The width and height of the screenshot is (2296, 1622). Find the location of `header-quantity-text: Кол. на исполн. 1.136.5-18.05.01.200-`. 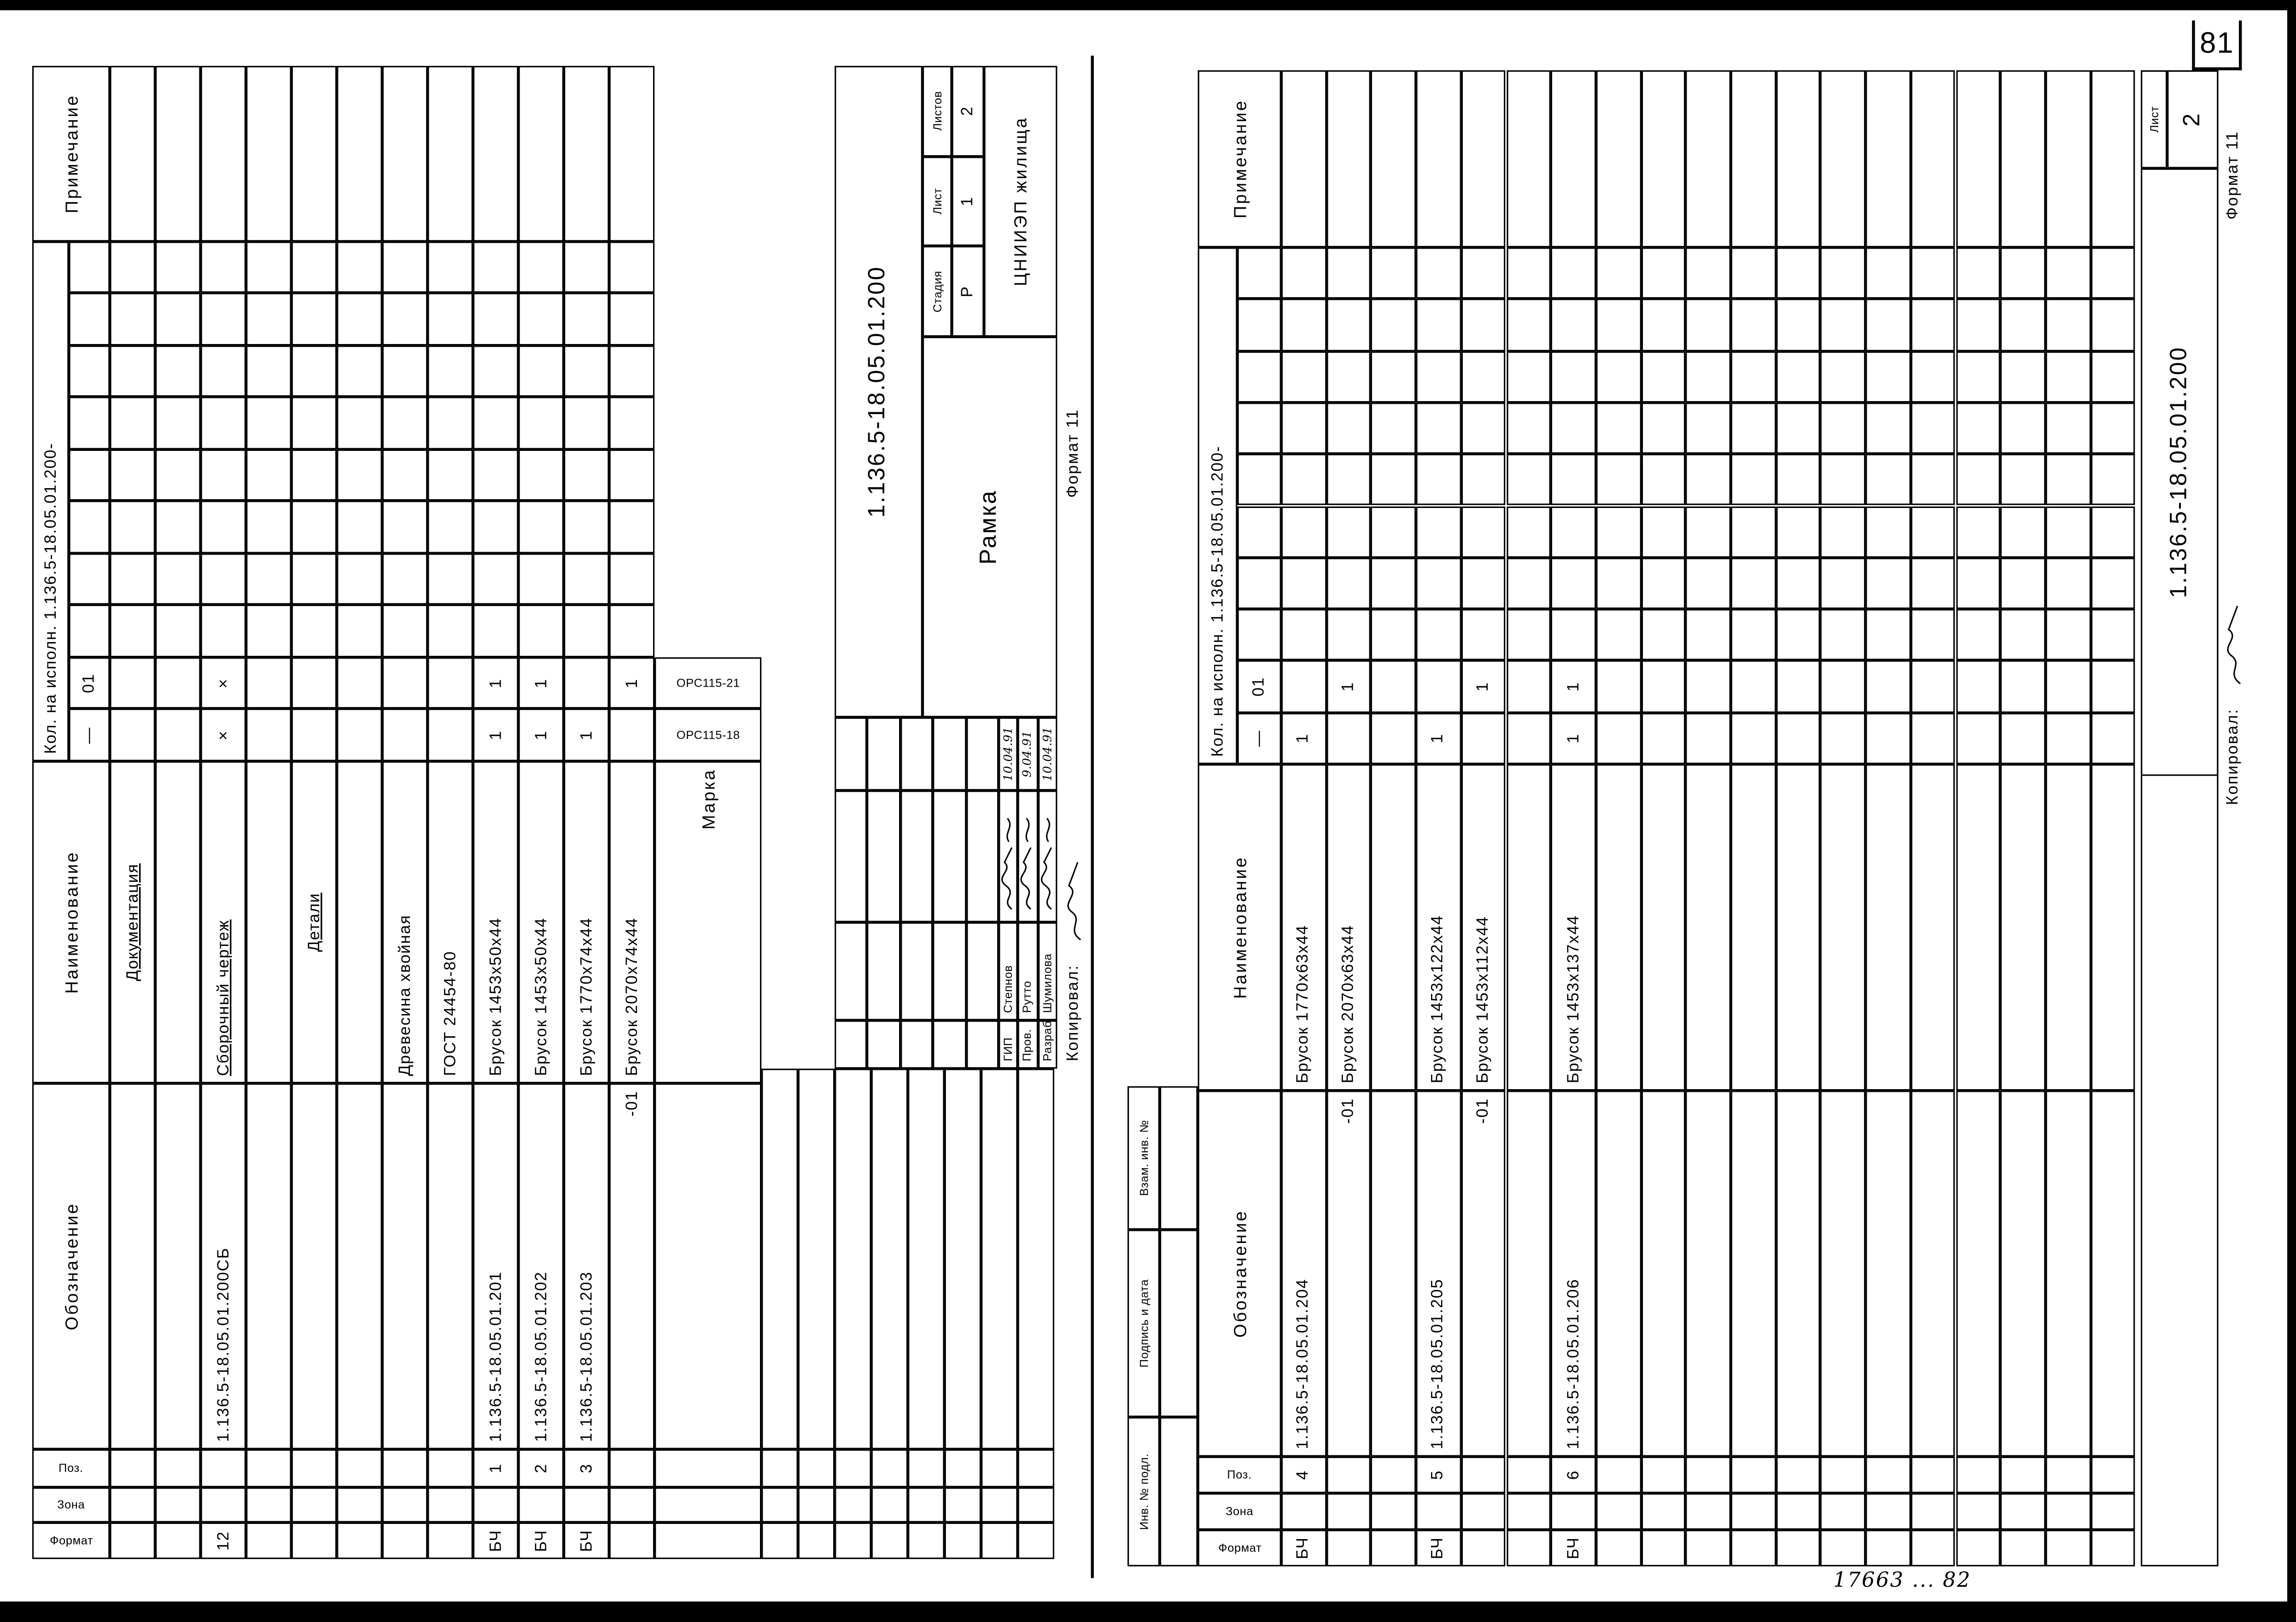

header-quantity-text: Кол. на исполн. 1.136.5-18.05.01.200- is located at coordinates (1218, 601).